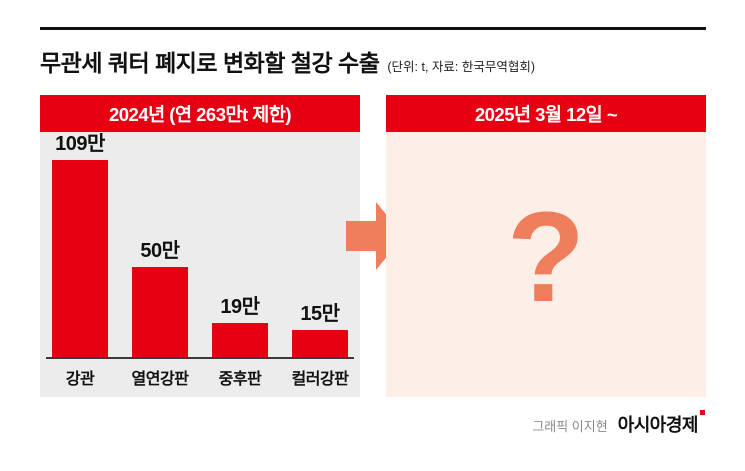 This screenshot has width=745, height=471. I want to click on category-label: 강관, so click(80, 379).